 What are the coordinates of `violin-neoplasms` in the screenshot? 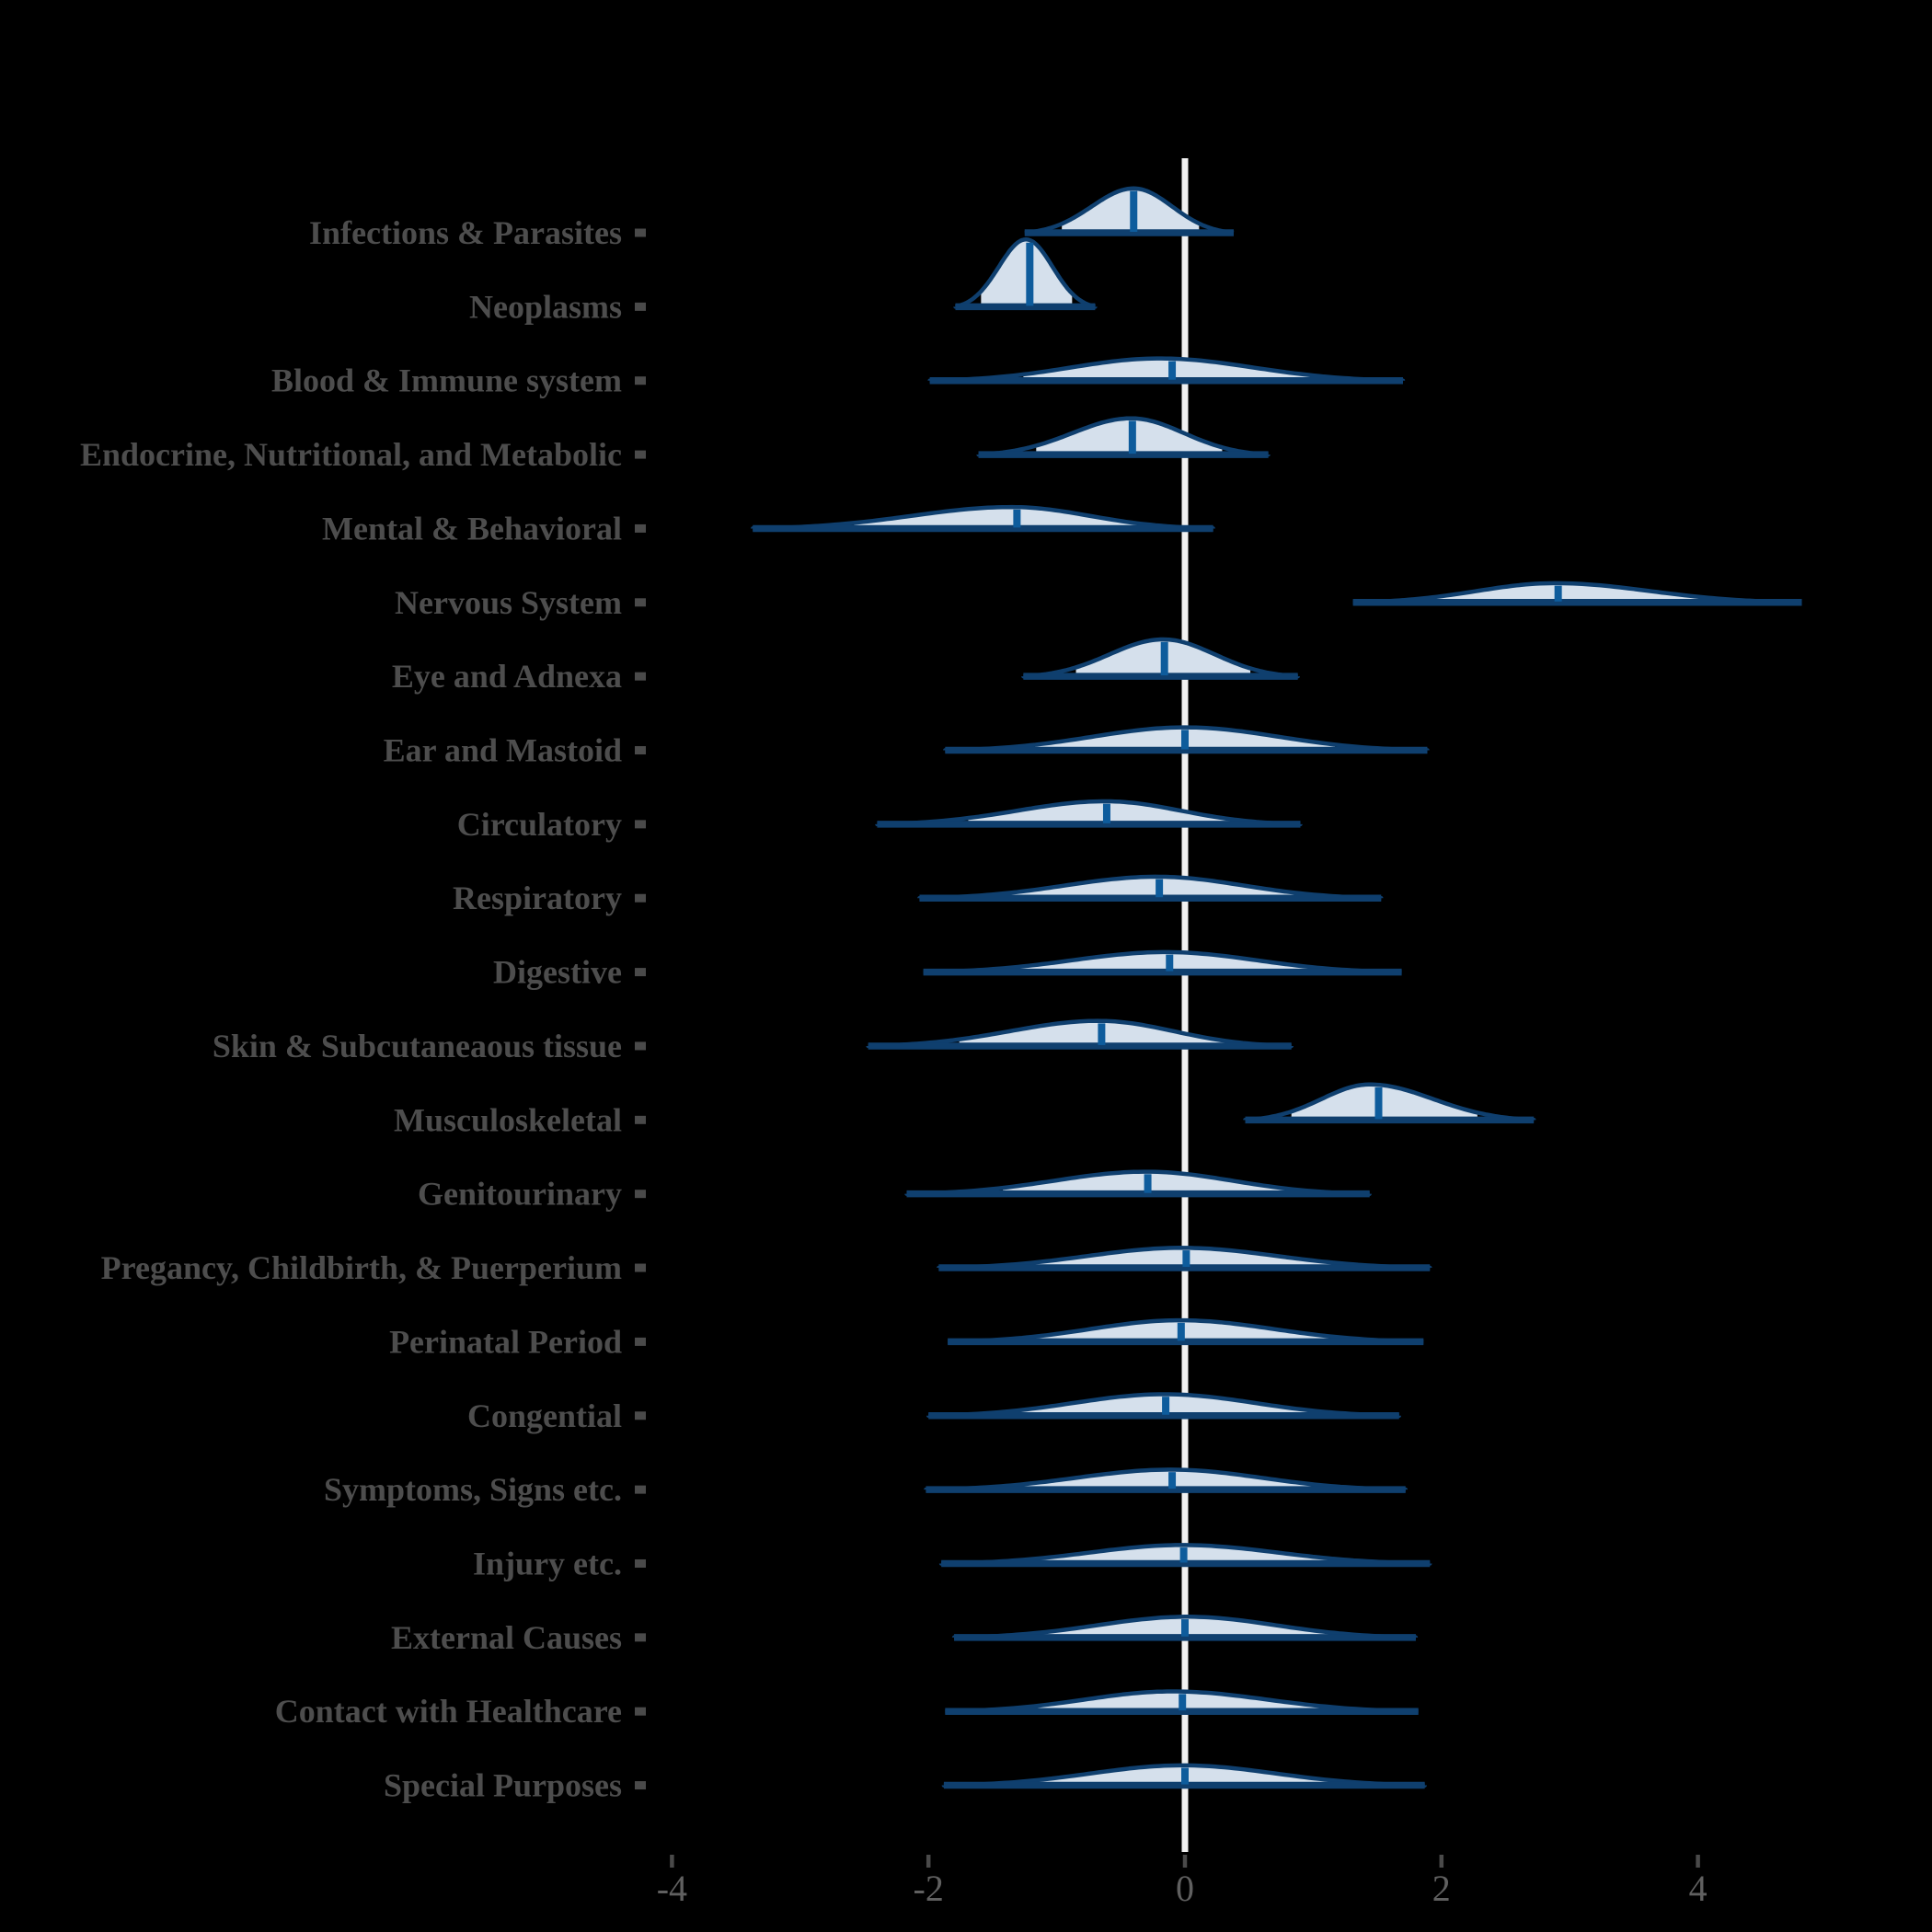 It's located at (1025, 274).